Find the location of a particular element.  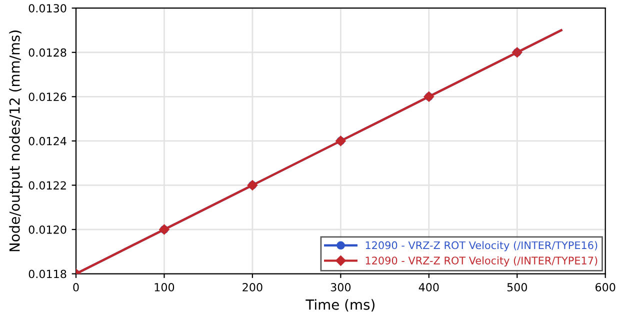

legend-label: 12090 - VRZ-Z ROT Velocity (/INTER/TYPE17) is located at coordinates (482, 261).